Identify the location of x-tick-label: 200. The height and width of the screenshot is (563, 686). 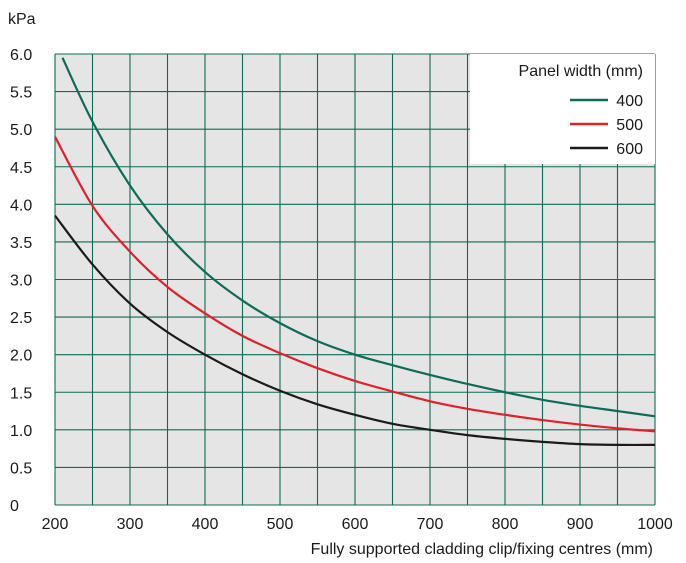
(55, 524).